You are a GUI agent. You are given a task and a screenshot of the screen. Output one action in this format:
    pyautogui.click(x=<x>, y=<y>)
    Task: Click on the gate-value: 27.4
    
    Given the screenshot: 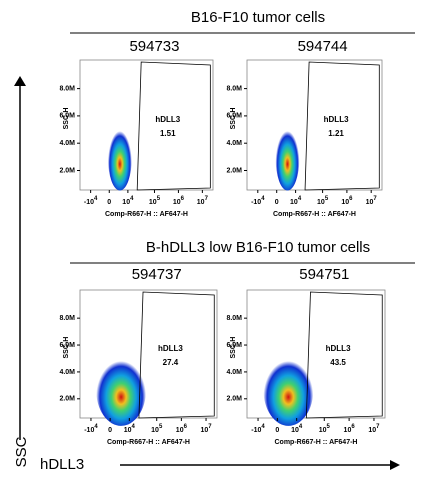 What is the action you would take?
    pyautogui.click(x=171, y=362)
    